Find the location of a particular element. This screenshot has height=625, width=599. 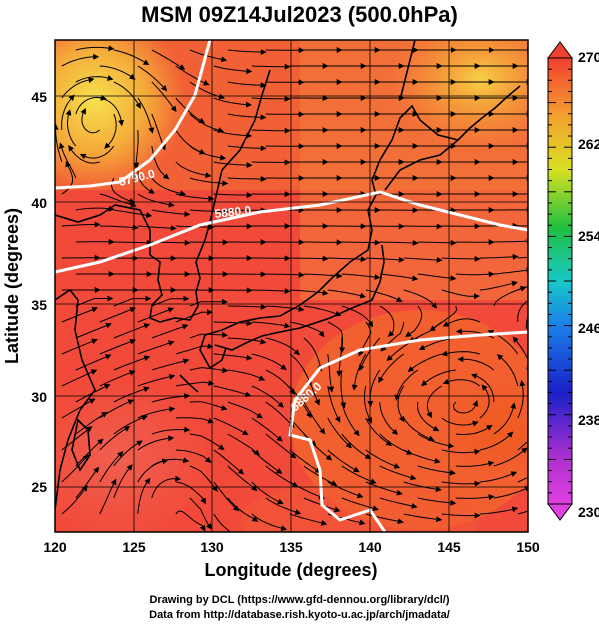

y-tick-label: 30 is located at coordinates (39, 397).